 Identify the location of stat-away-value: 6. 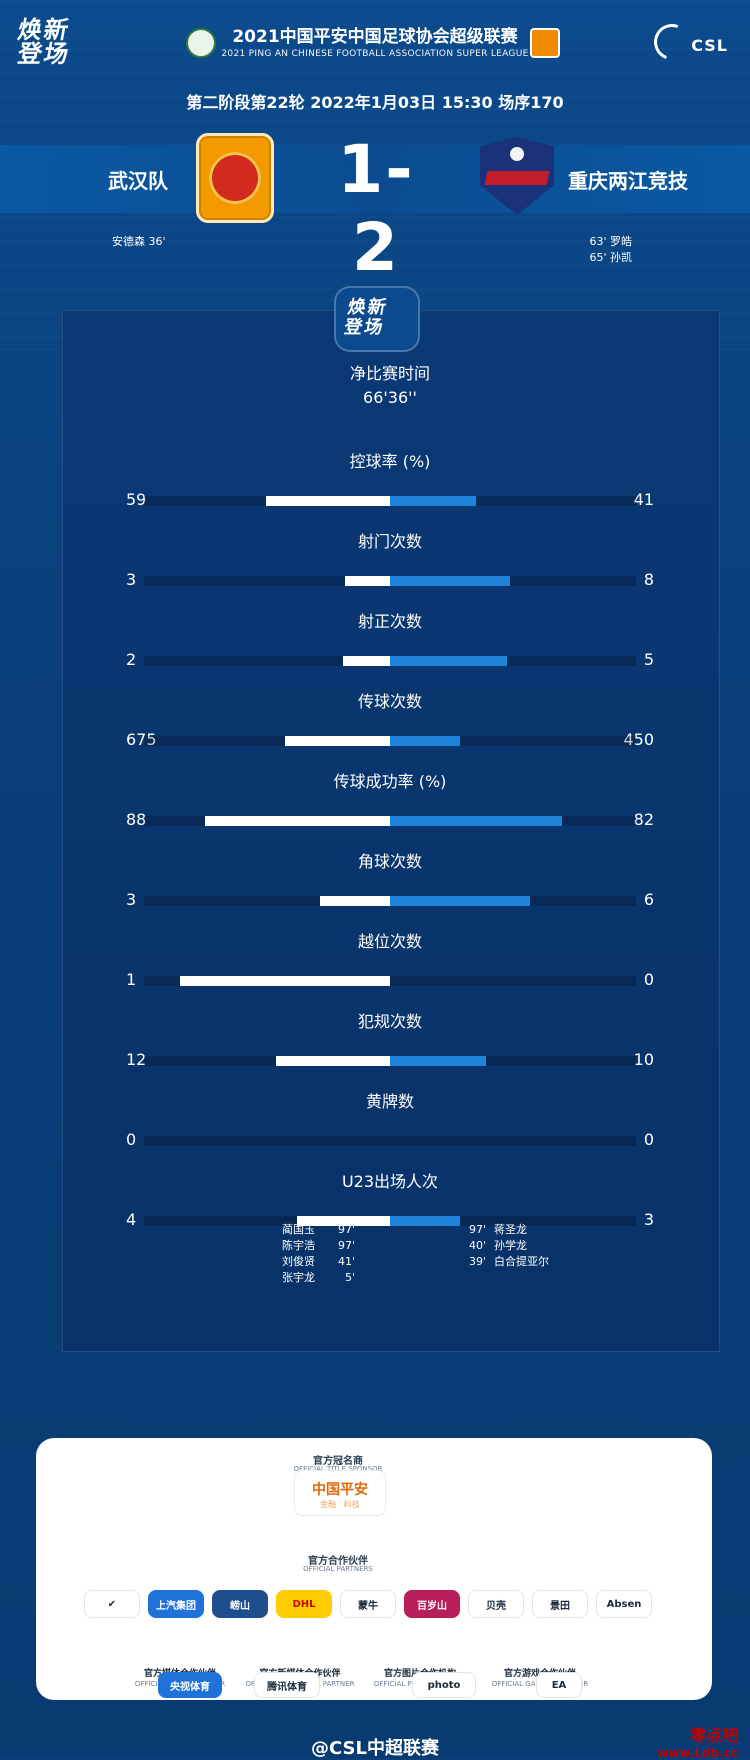
(648, 899).